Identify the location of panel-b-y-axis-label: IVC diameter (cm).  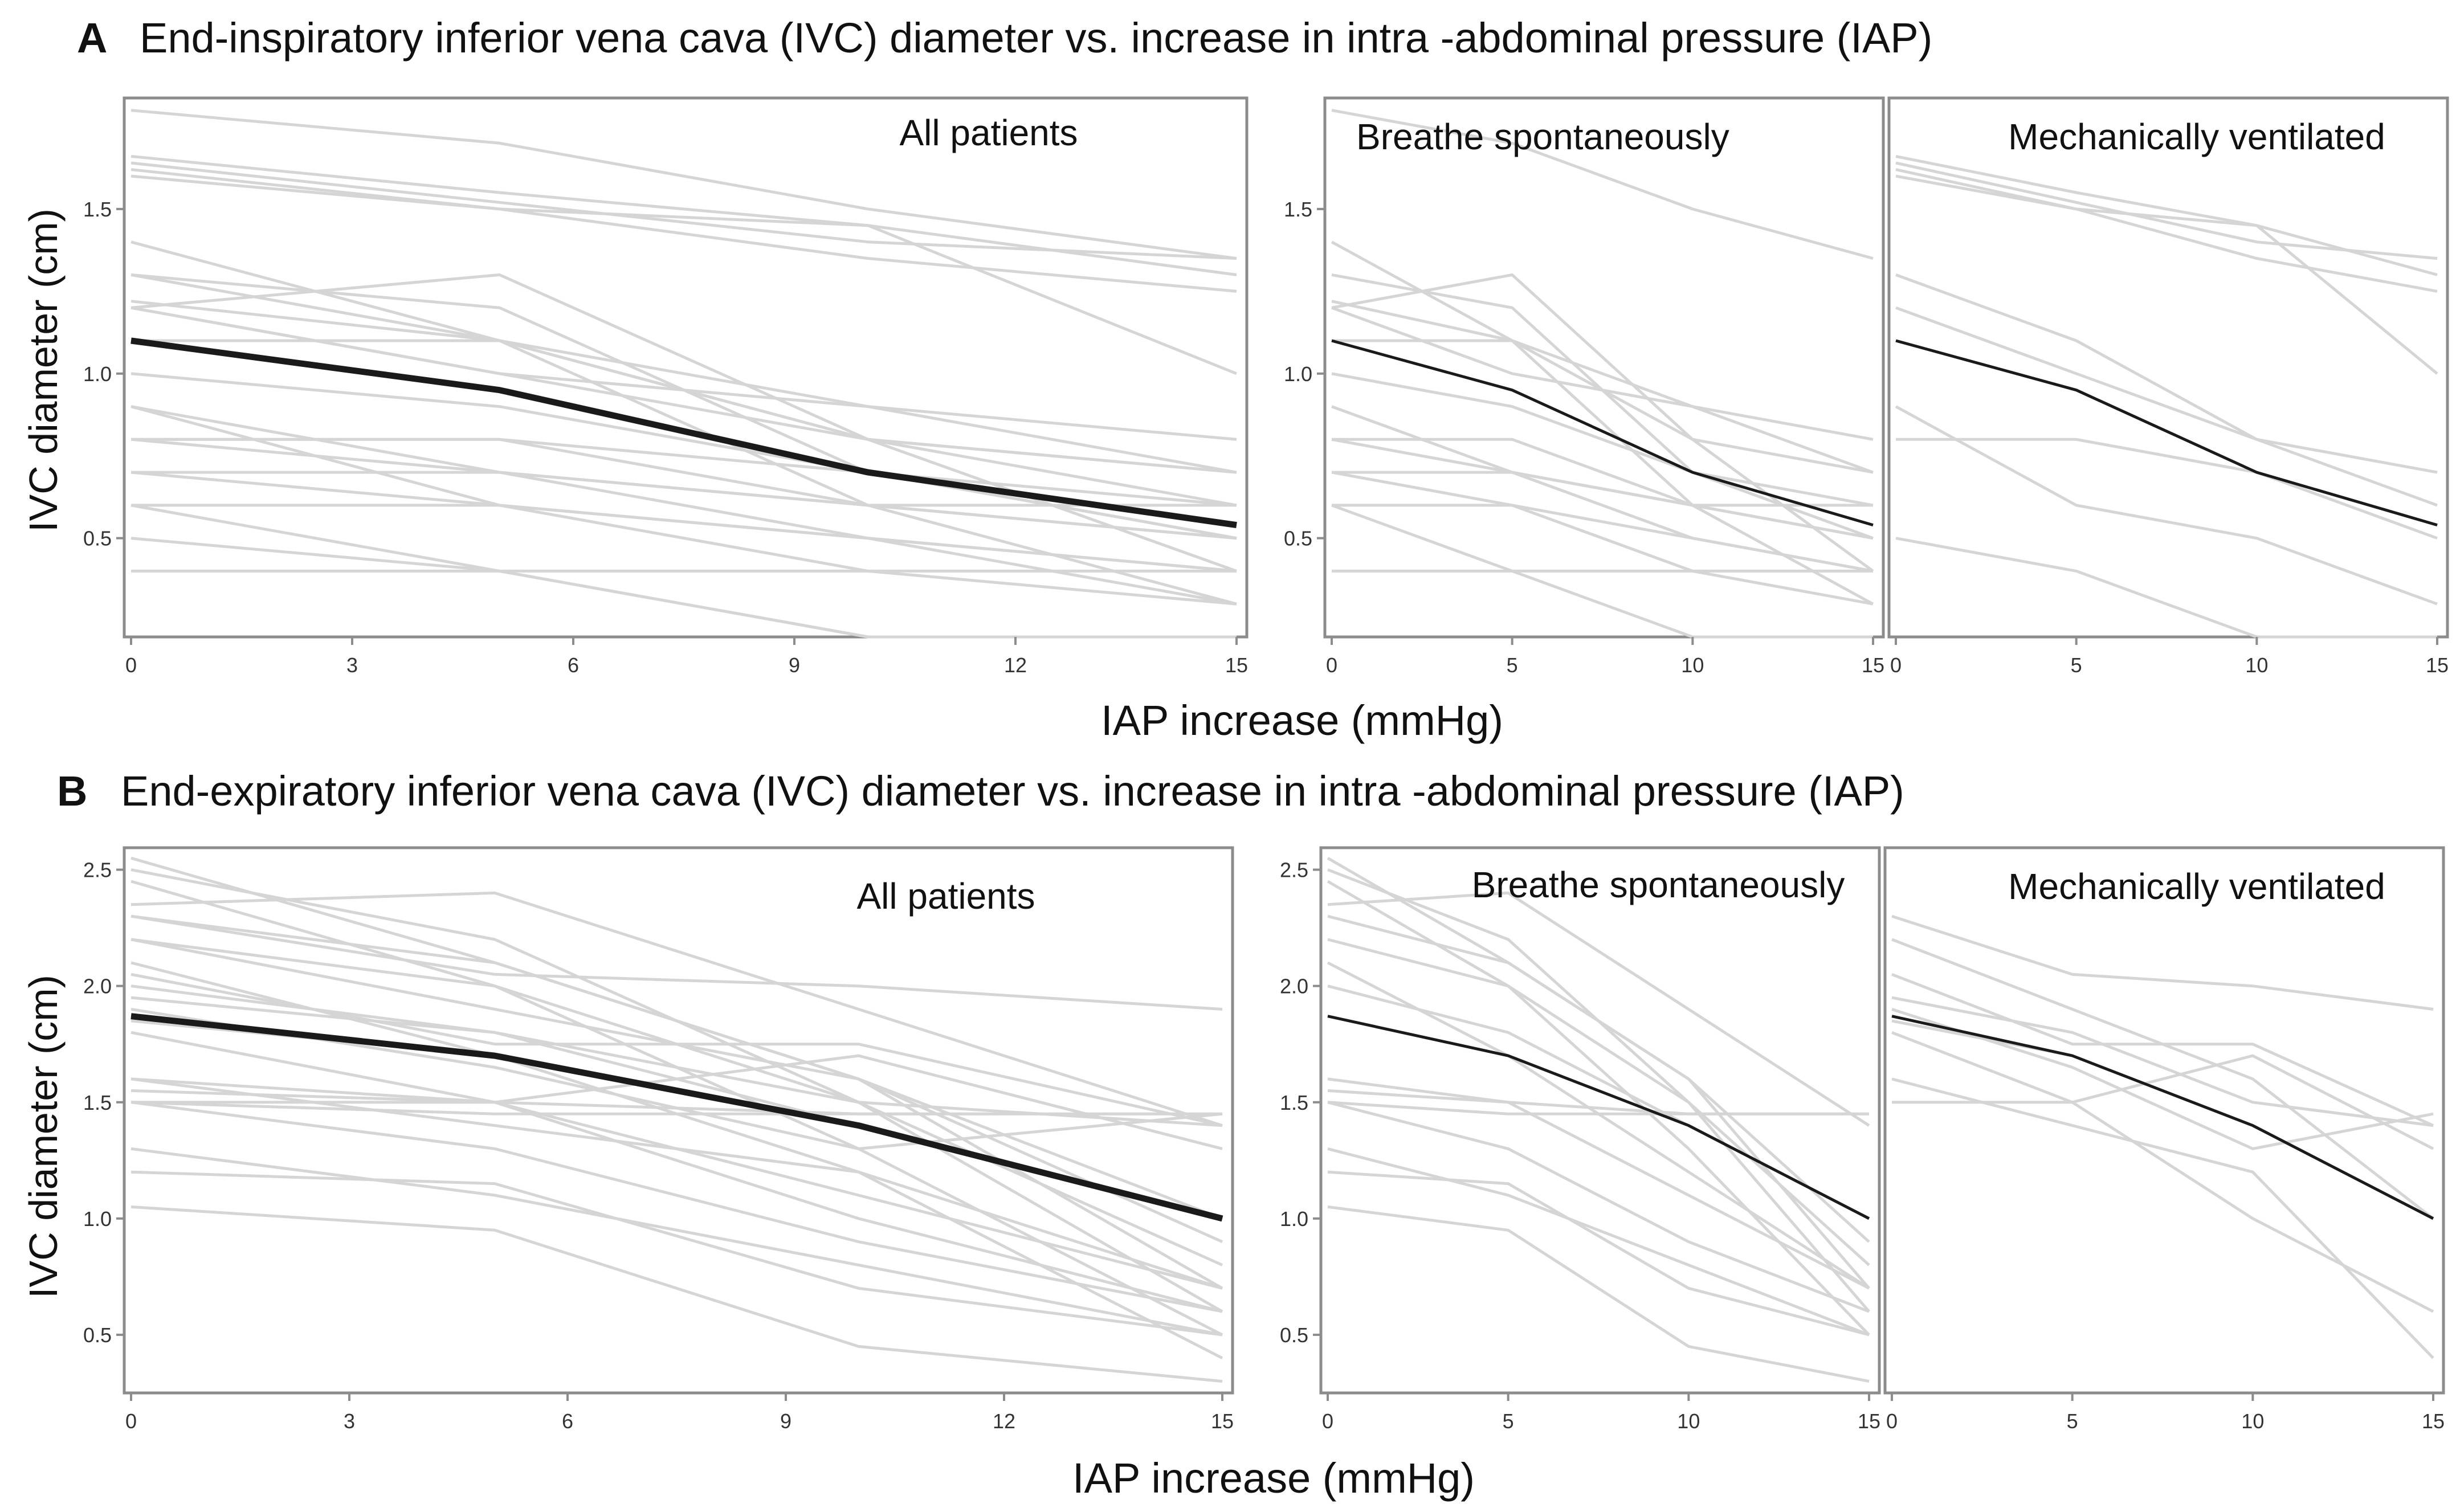
(43, 1136).